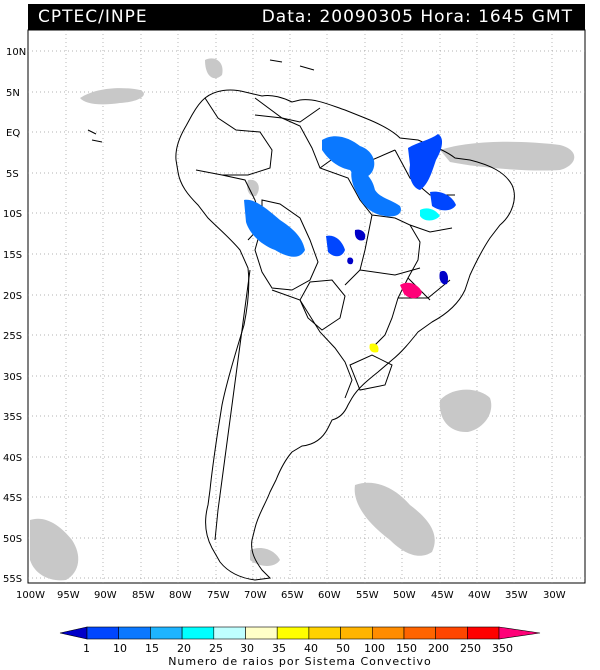 Image resolution: width=600 pixels, height=670 pixels. I want to click on lon-label: 45W, so click(442, 595).